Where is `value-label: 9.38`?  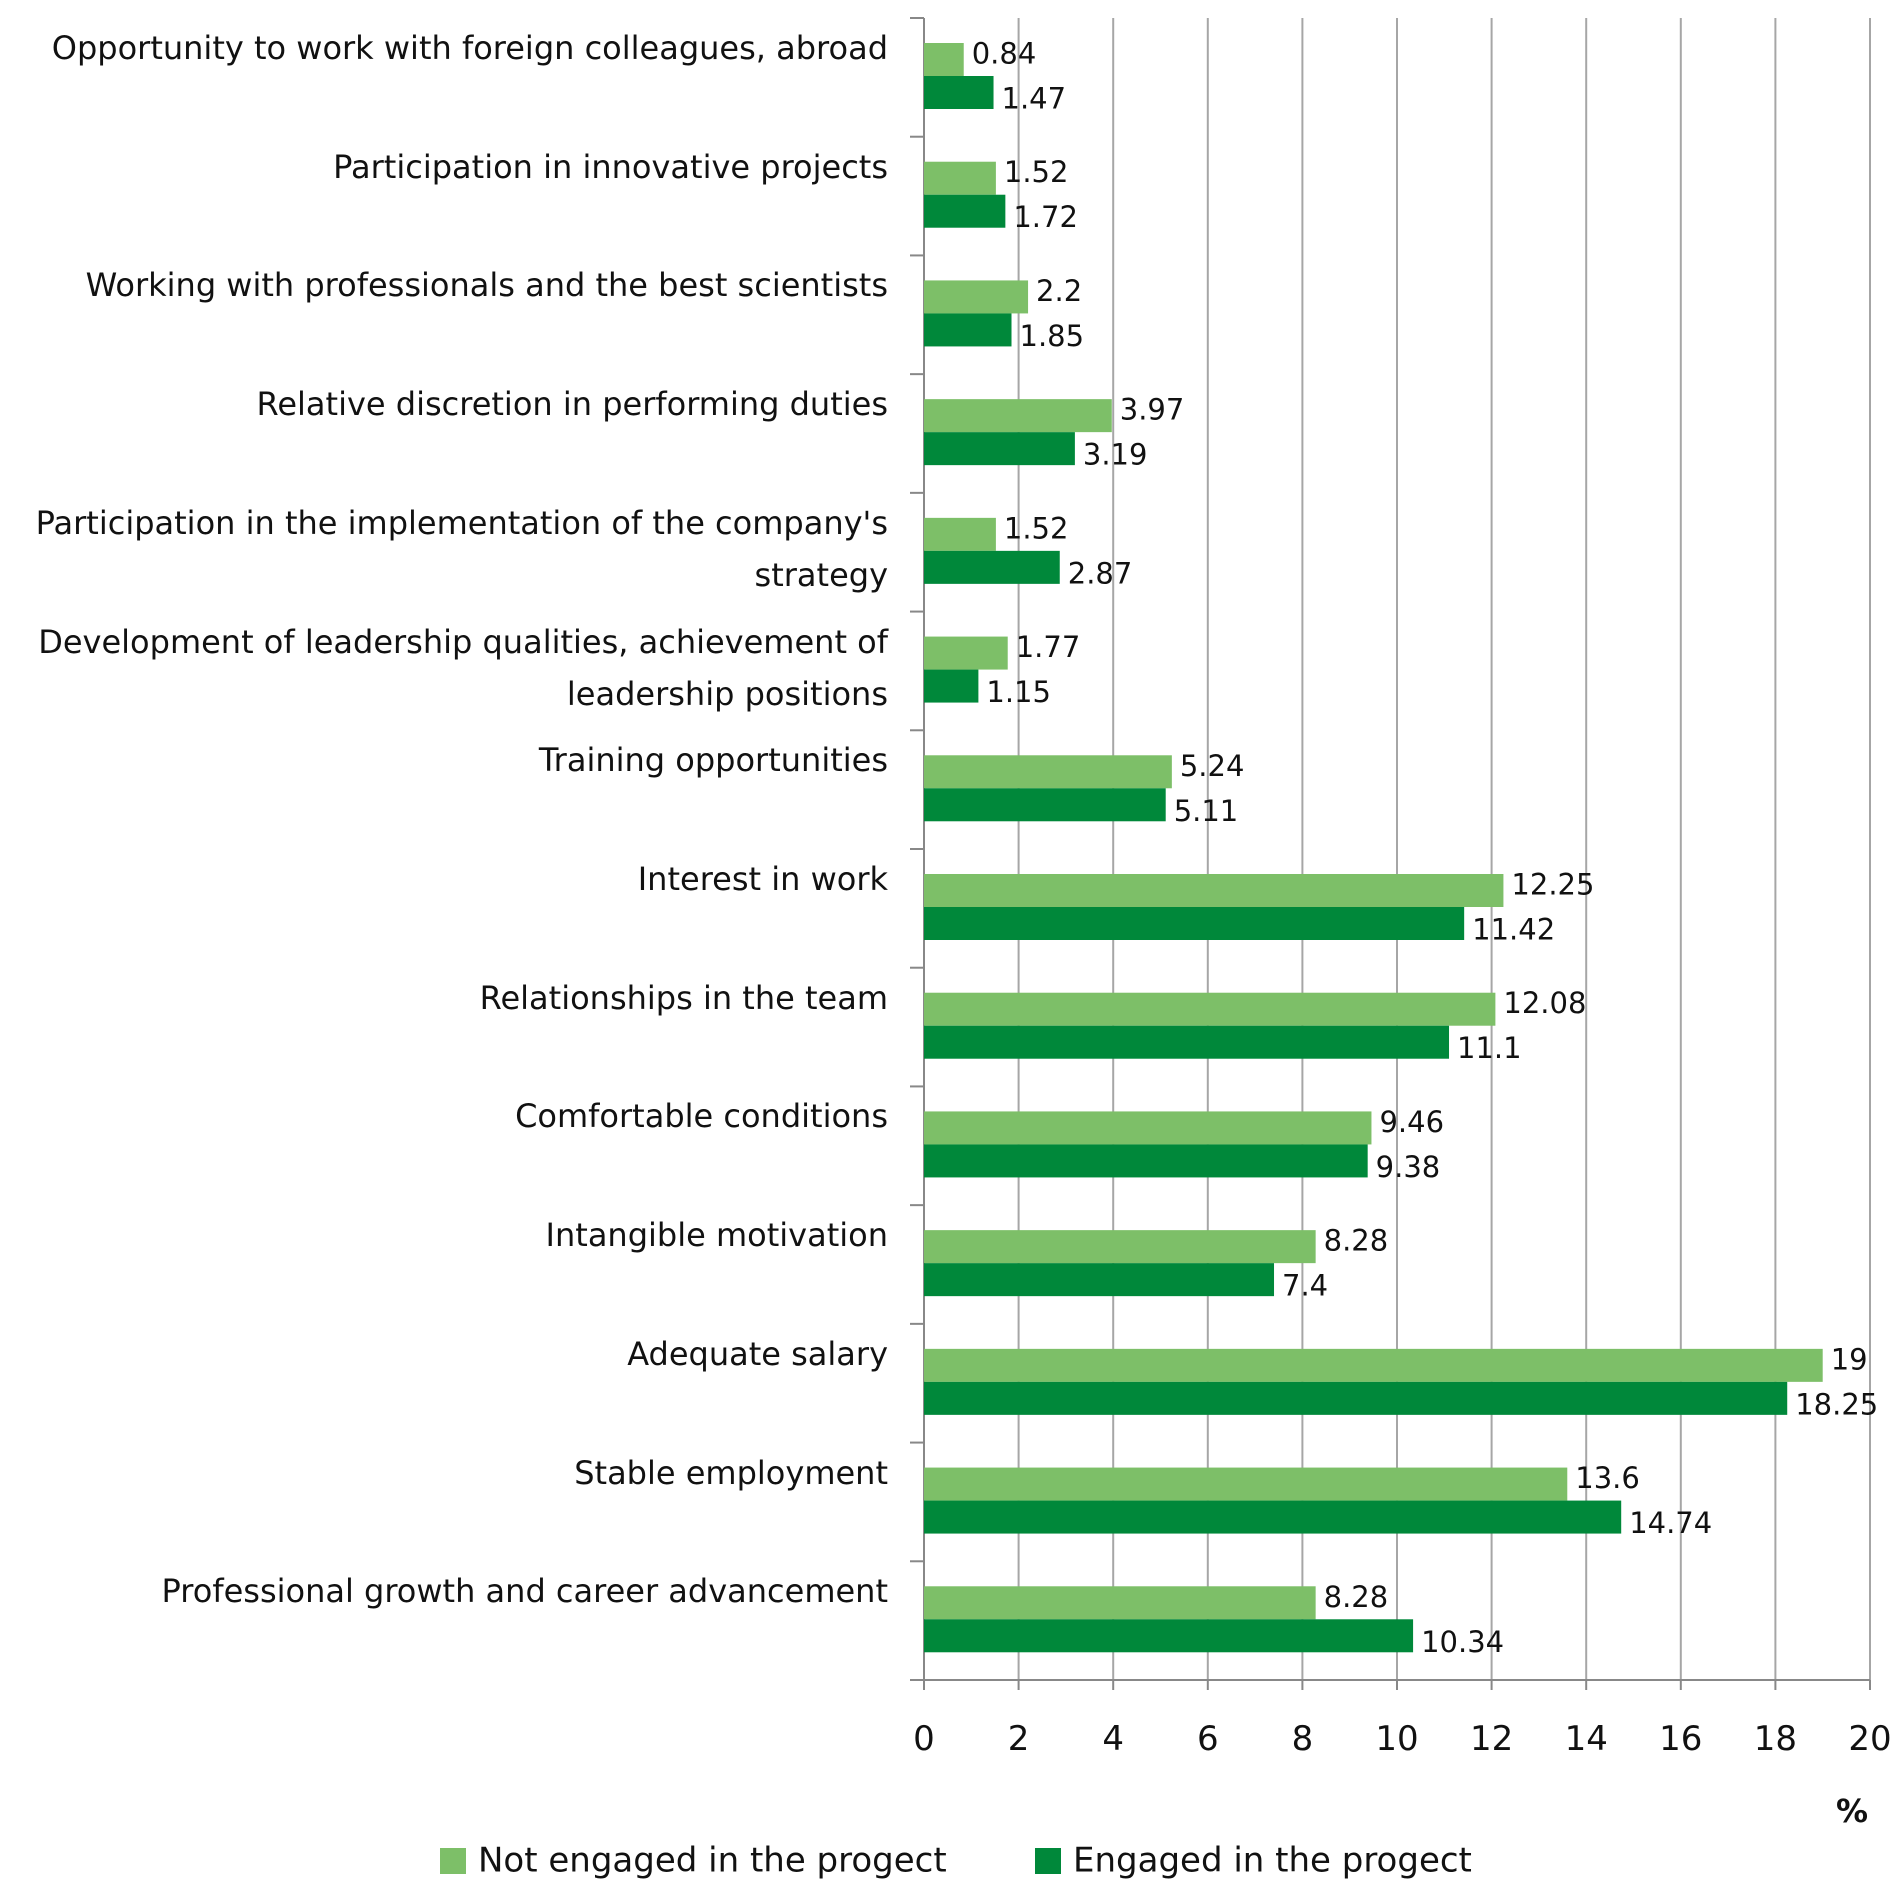
value-label: 9.38 is located at coordinates (1408, 1167).